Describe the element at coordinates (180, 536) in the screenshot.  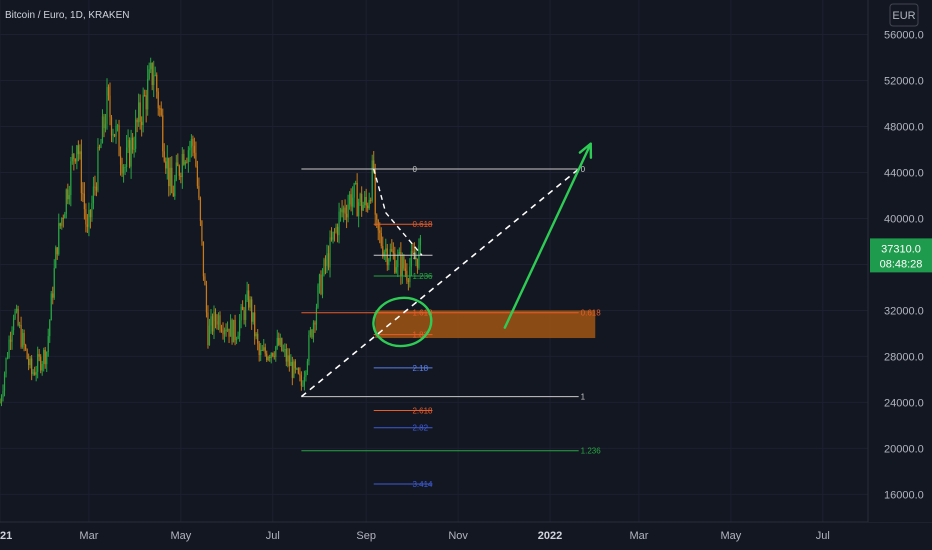
I see `x-tick-label: May` at that location.